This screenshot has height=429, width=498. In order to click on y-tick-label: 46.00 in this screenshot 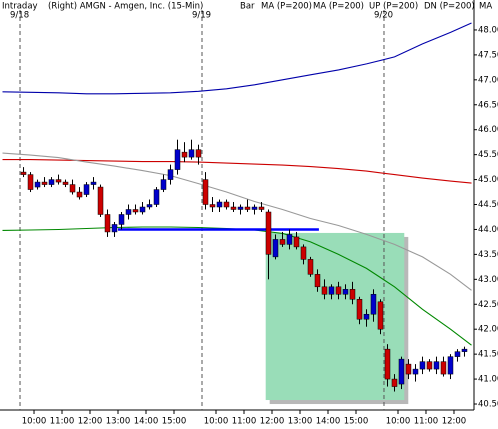, I will do `click(488, 130)`.